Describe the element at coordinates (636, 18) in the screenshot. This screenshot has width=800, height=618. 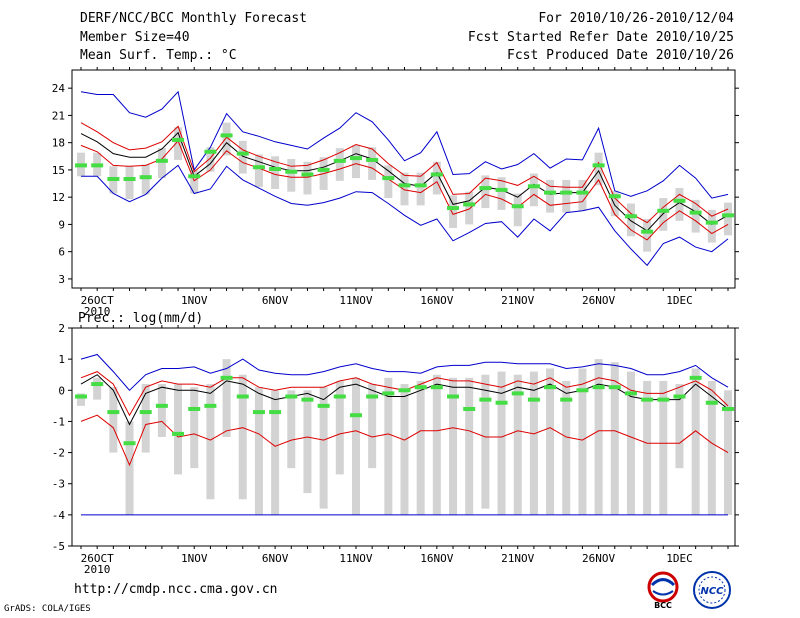
I see `forecast-period: For 2010/10/26-2010/12/04` at that location.